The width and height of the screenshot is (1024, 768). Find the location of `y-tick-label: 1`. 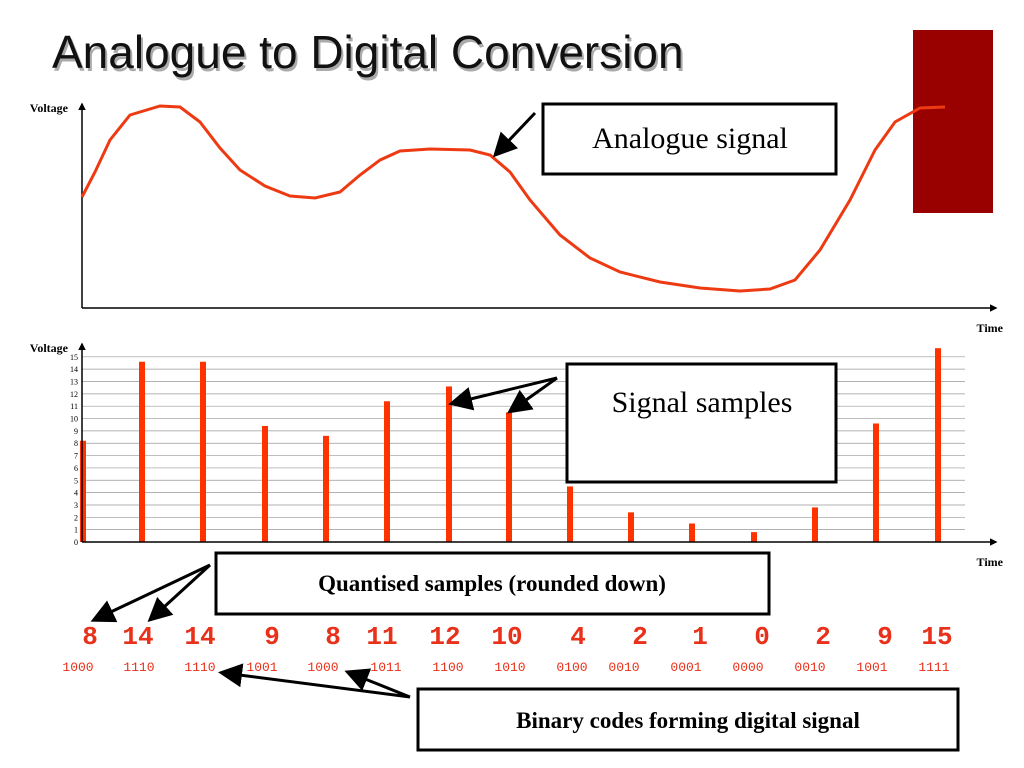

y-tick-label: 1 is located at coordinates (76, 530).